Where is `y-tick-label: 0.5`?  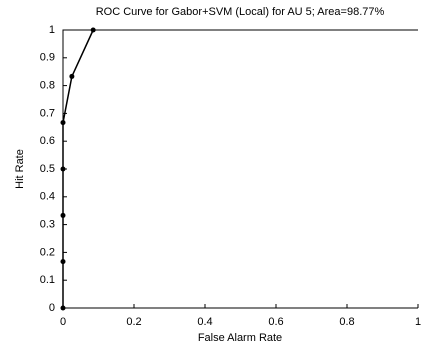 y-tick-label: 0.5 is located at coordinates (47, 169).